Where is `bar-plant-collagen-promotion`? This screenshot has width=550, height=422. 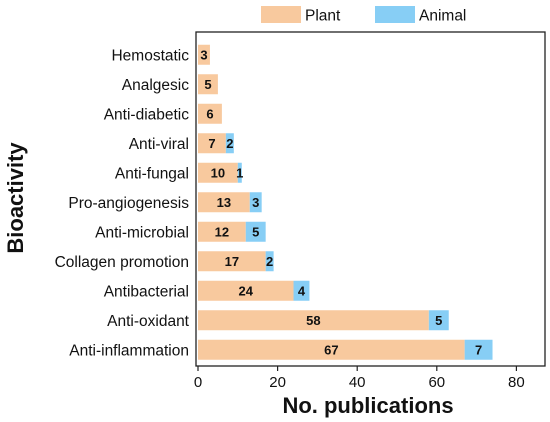 bar-plant-collagen-promotion is located at coordinates (232, 261).